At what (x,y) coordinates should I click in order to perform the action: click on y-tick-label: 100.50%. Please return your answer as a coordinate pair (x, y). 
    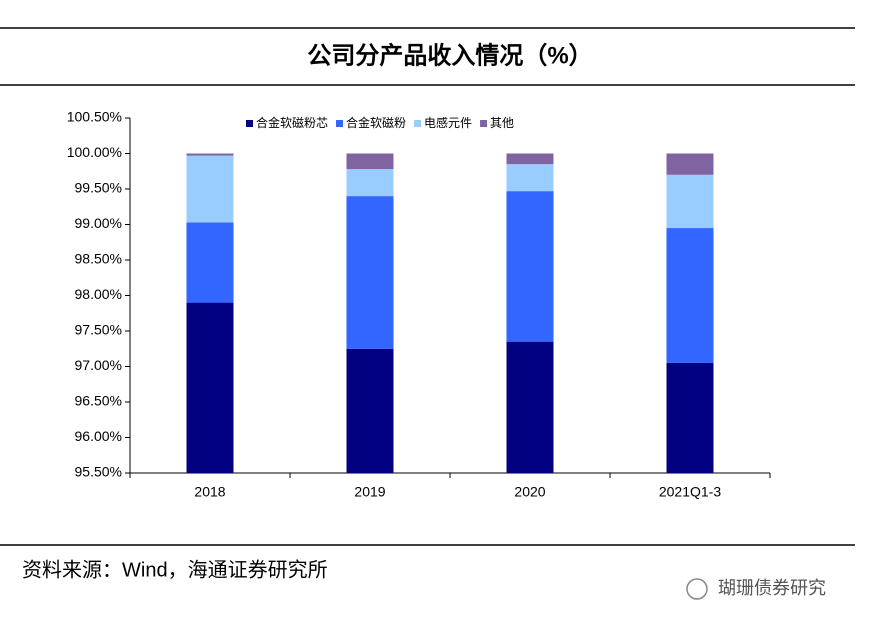
    Looking at the image, I should click on (94, 117).